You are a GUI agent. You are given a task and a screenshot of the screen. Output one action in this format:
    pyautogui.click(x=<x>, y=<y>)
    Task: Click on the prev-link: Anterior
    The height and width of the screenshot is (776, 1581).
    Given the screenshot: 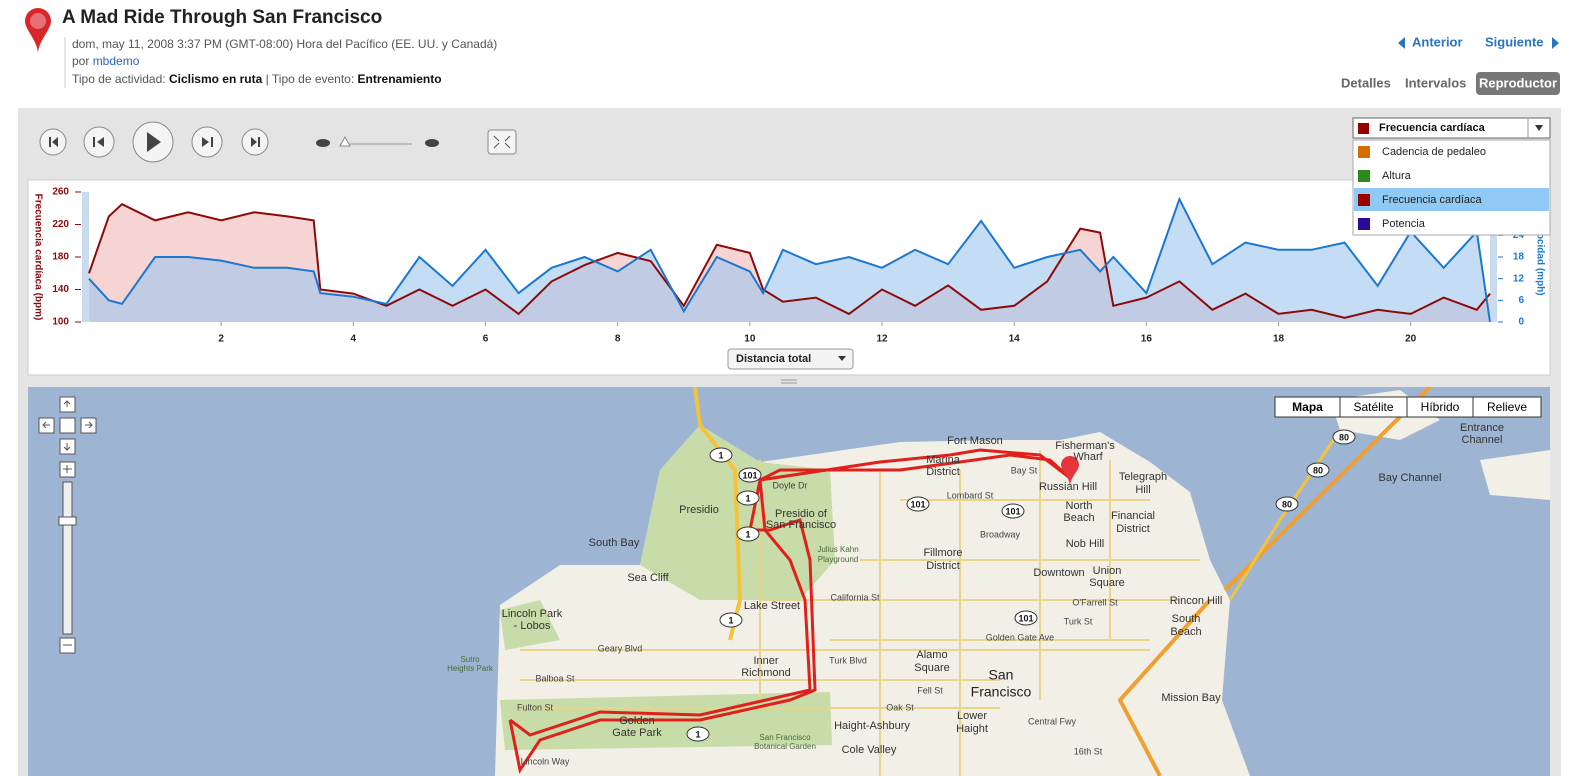 What is the action you would take?
    pyautogui.click(x=1437, y=41)
    